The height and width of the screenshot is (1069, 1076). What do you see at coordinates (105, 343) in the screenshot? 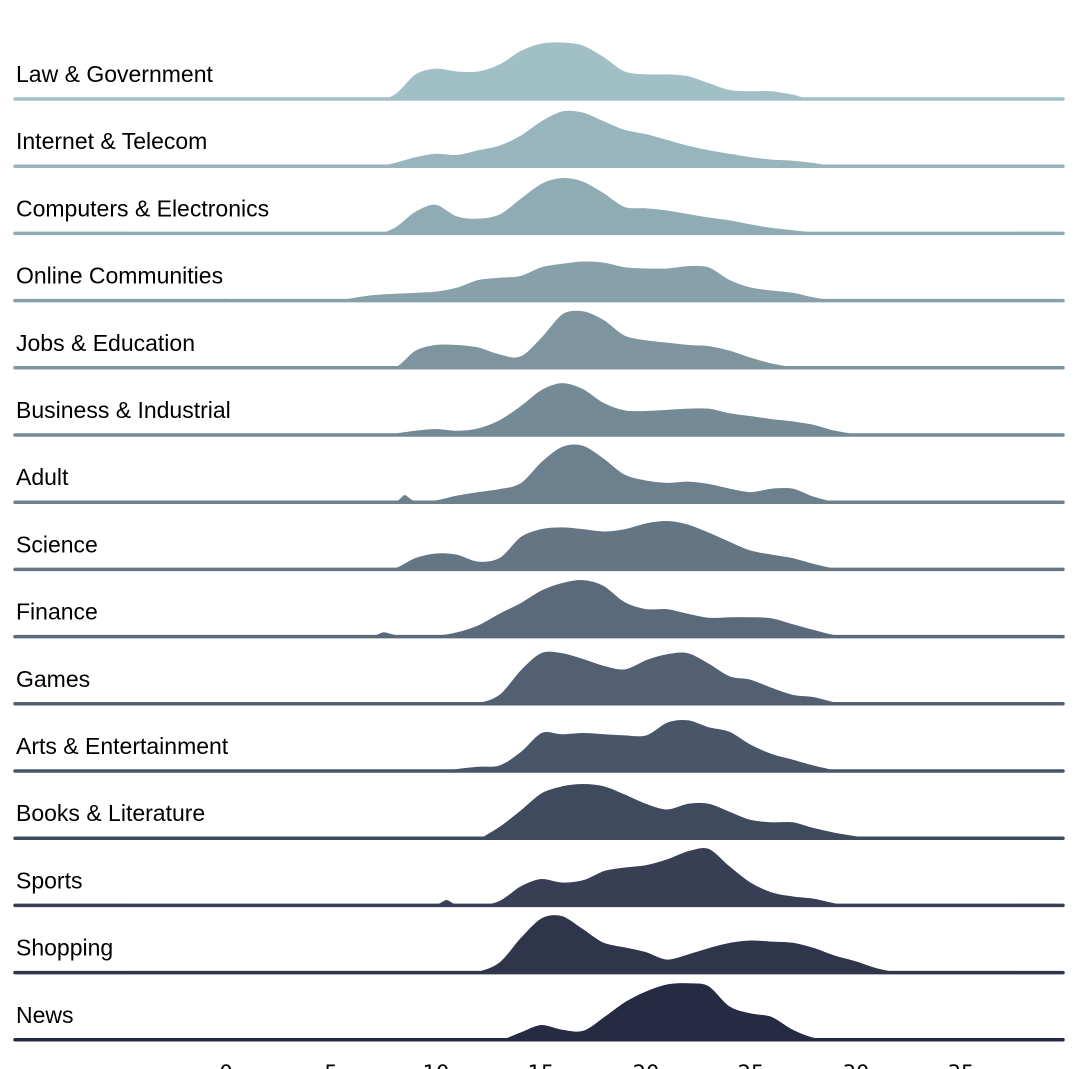
I see `row-label: Jobs & Education` at bounding box center [105, 343].